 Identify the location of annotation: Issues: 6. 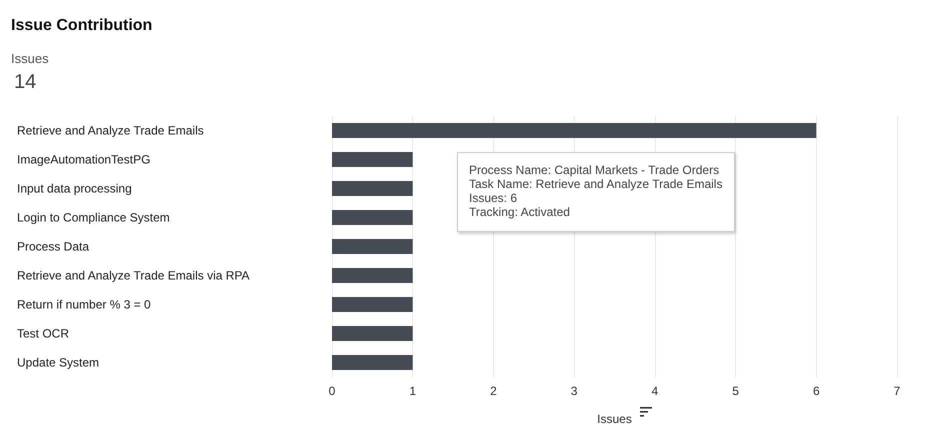
(493, 198).